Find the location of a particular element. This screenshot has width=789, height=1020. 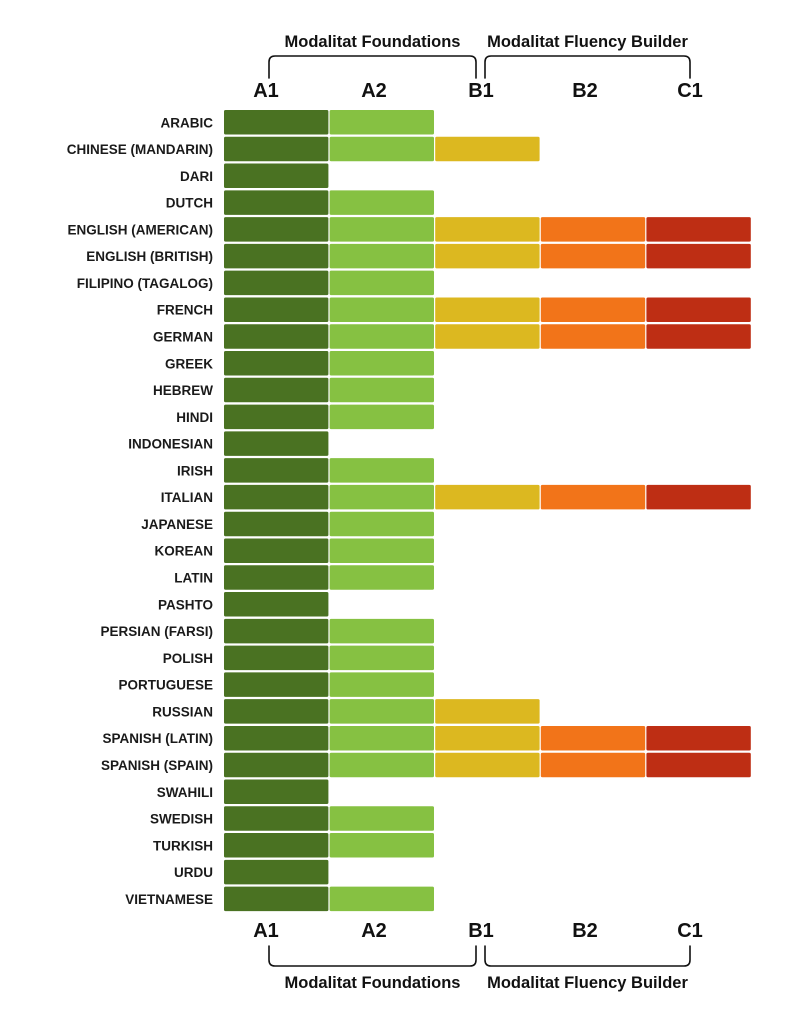

language-label: SPANISH (SPAIN) is located at coordinates (157, 765).